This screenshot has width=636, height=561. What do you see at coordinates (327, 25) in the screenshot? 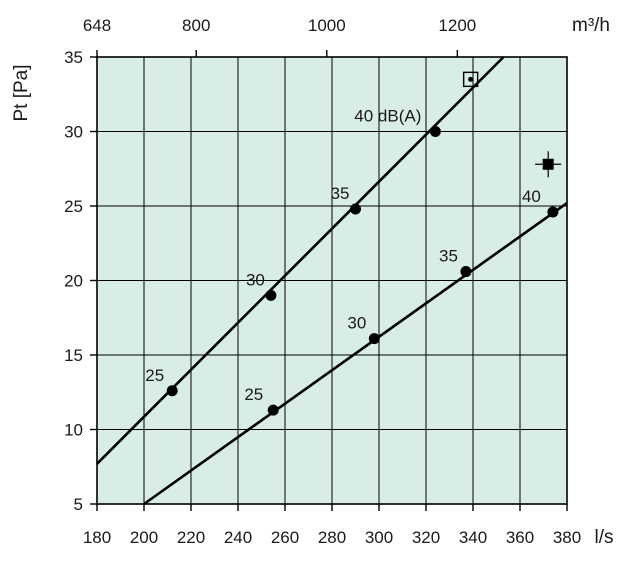
I see `x-top-tick-label: 1000` at bounding box center [327, 25].